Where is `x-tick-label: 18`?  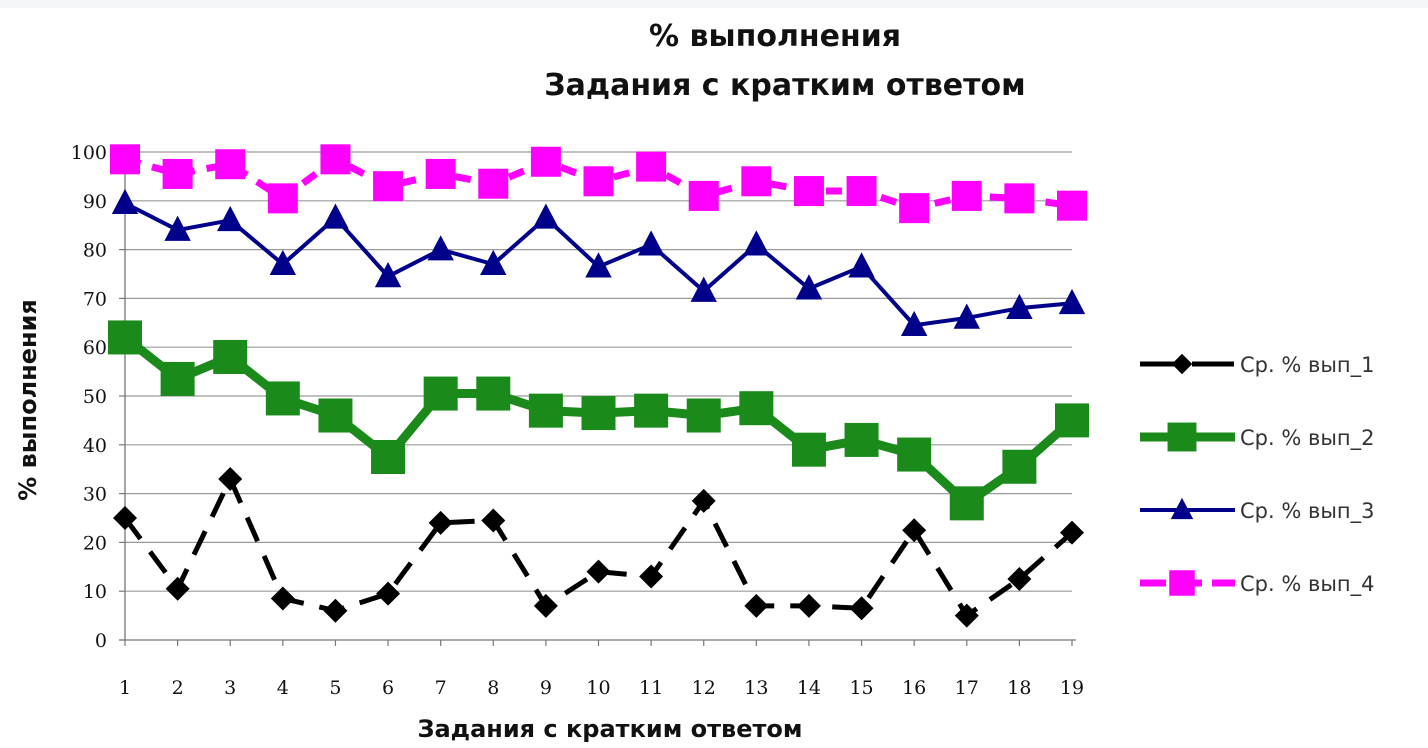 x-tick-label: 18 is located at coordinates (1019, 688).